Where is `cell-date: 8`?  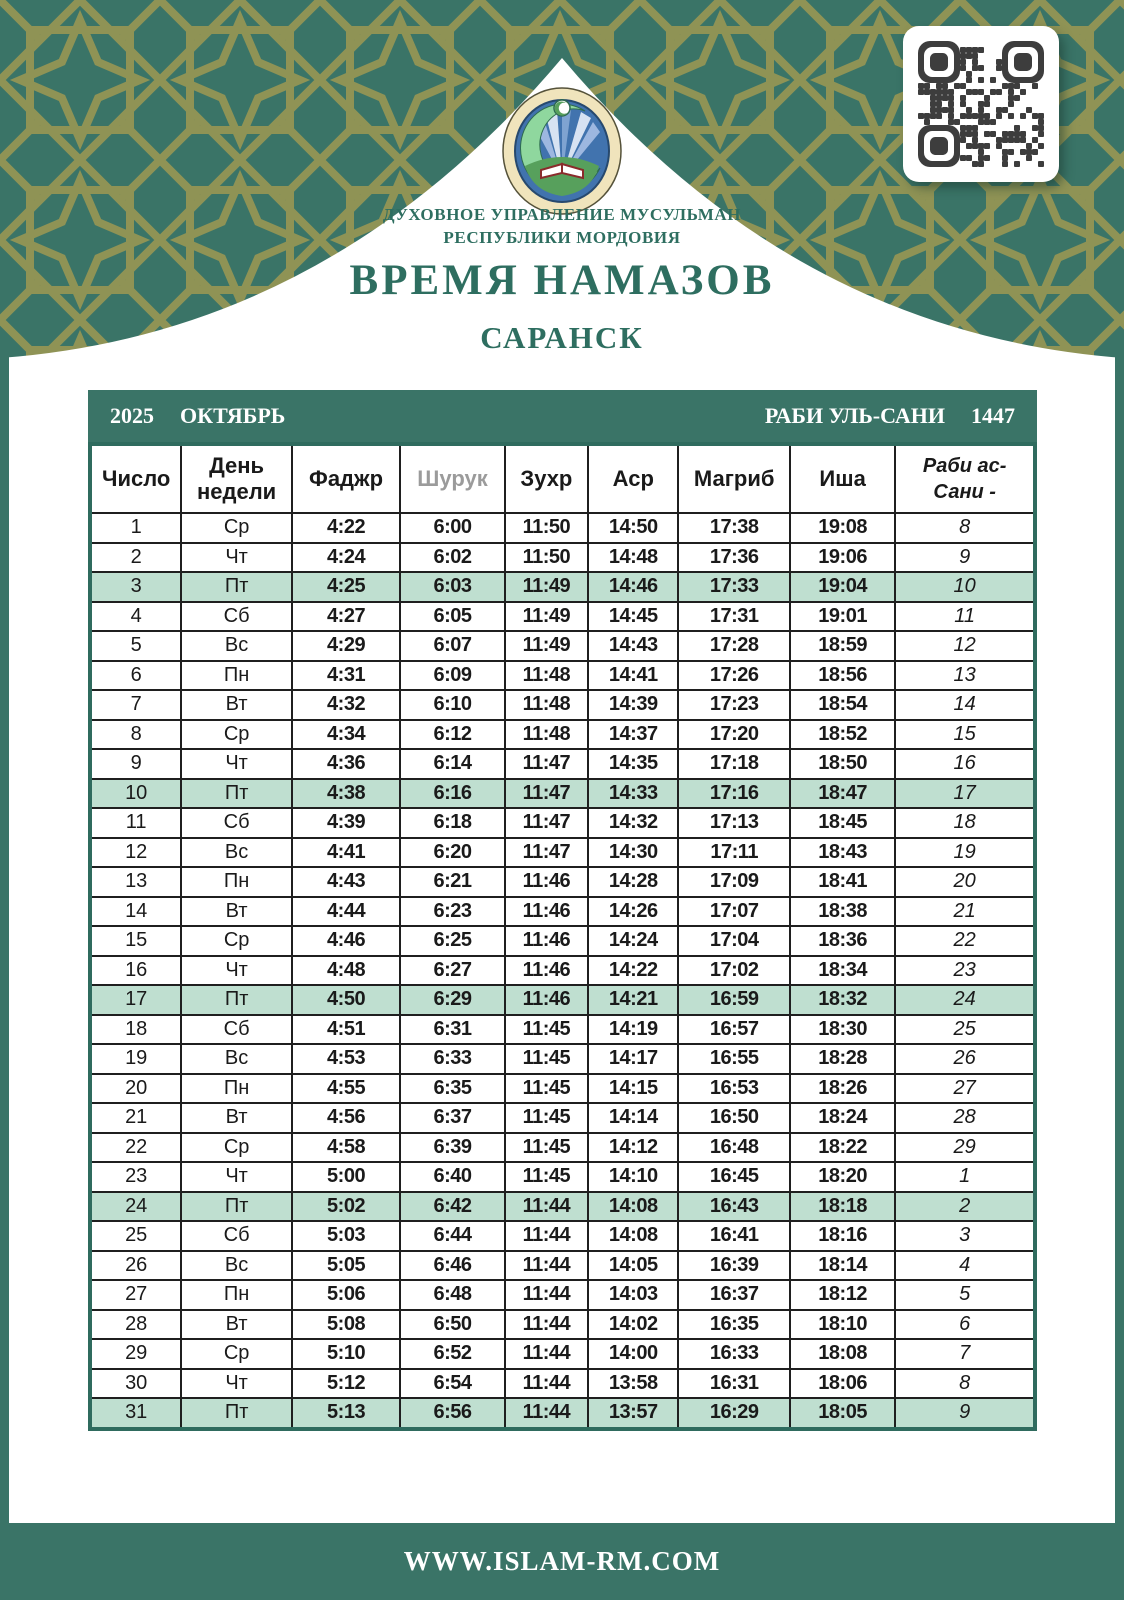 cell-date: 8 is located at coordinates (135, 734).